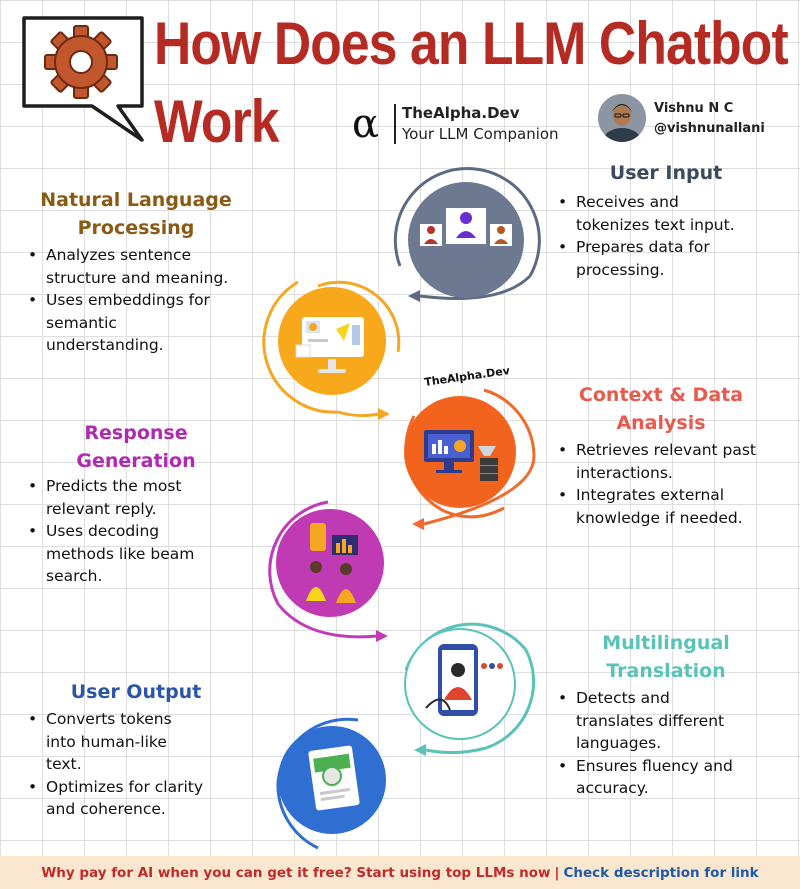 The image size is (800, 889). What do you see at coordinates (623, 698) in the screenshot?
I see `bullet-line: Detects and` at bounding box center [623, 698].